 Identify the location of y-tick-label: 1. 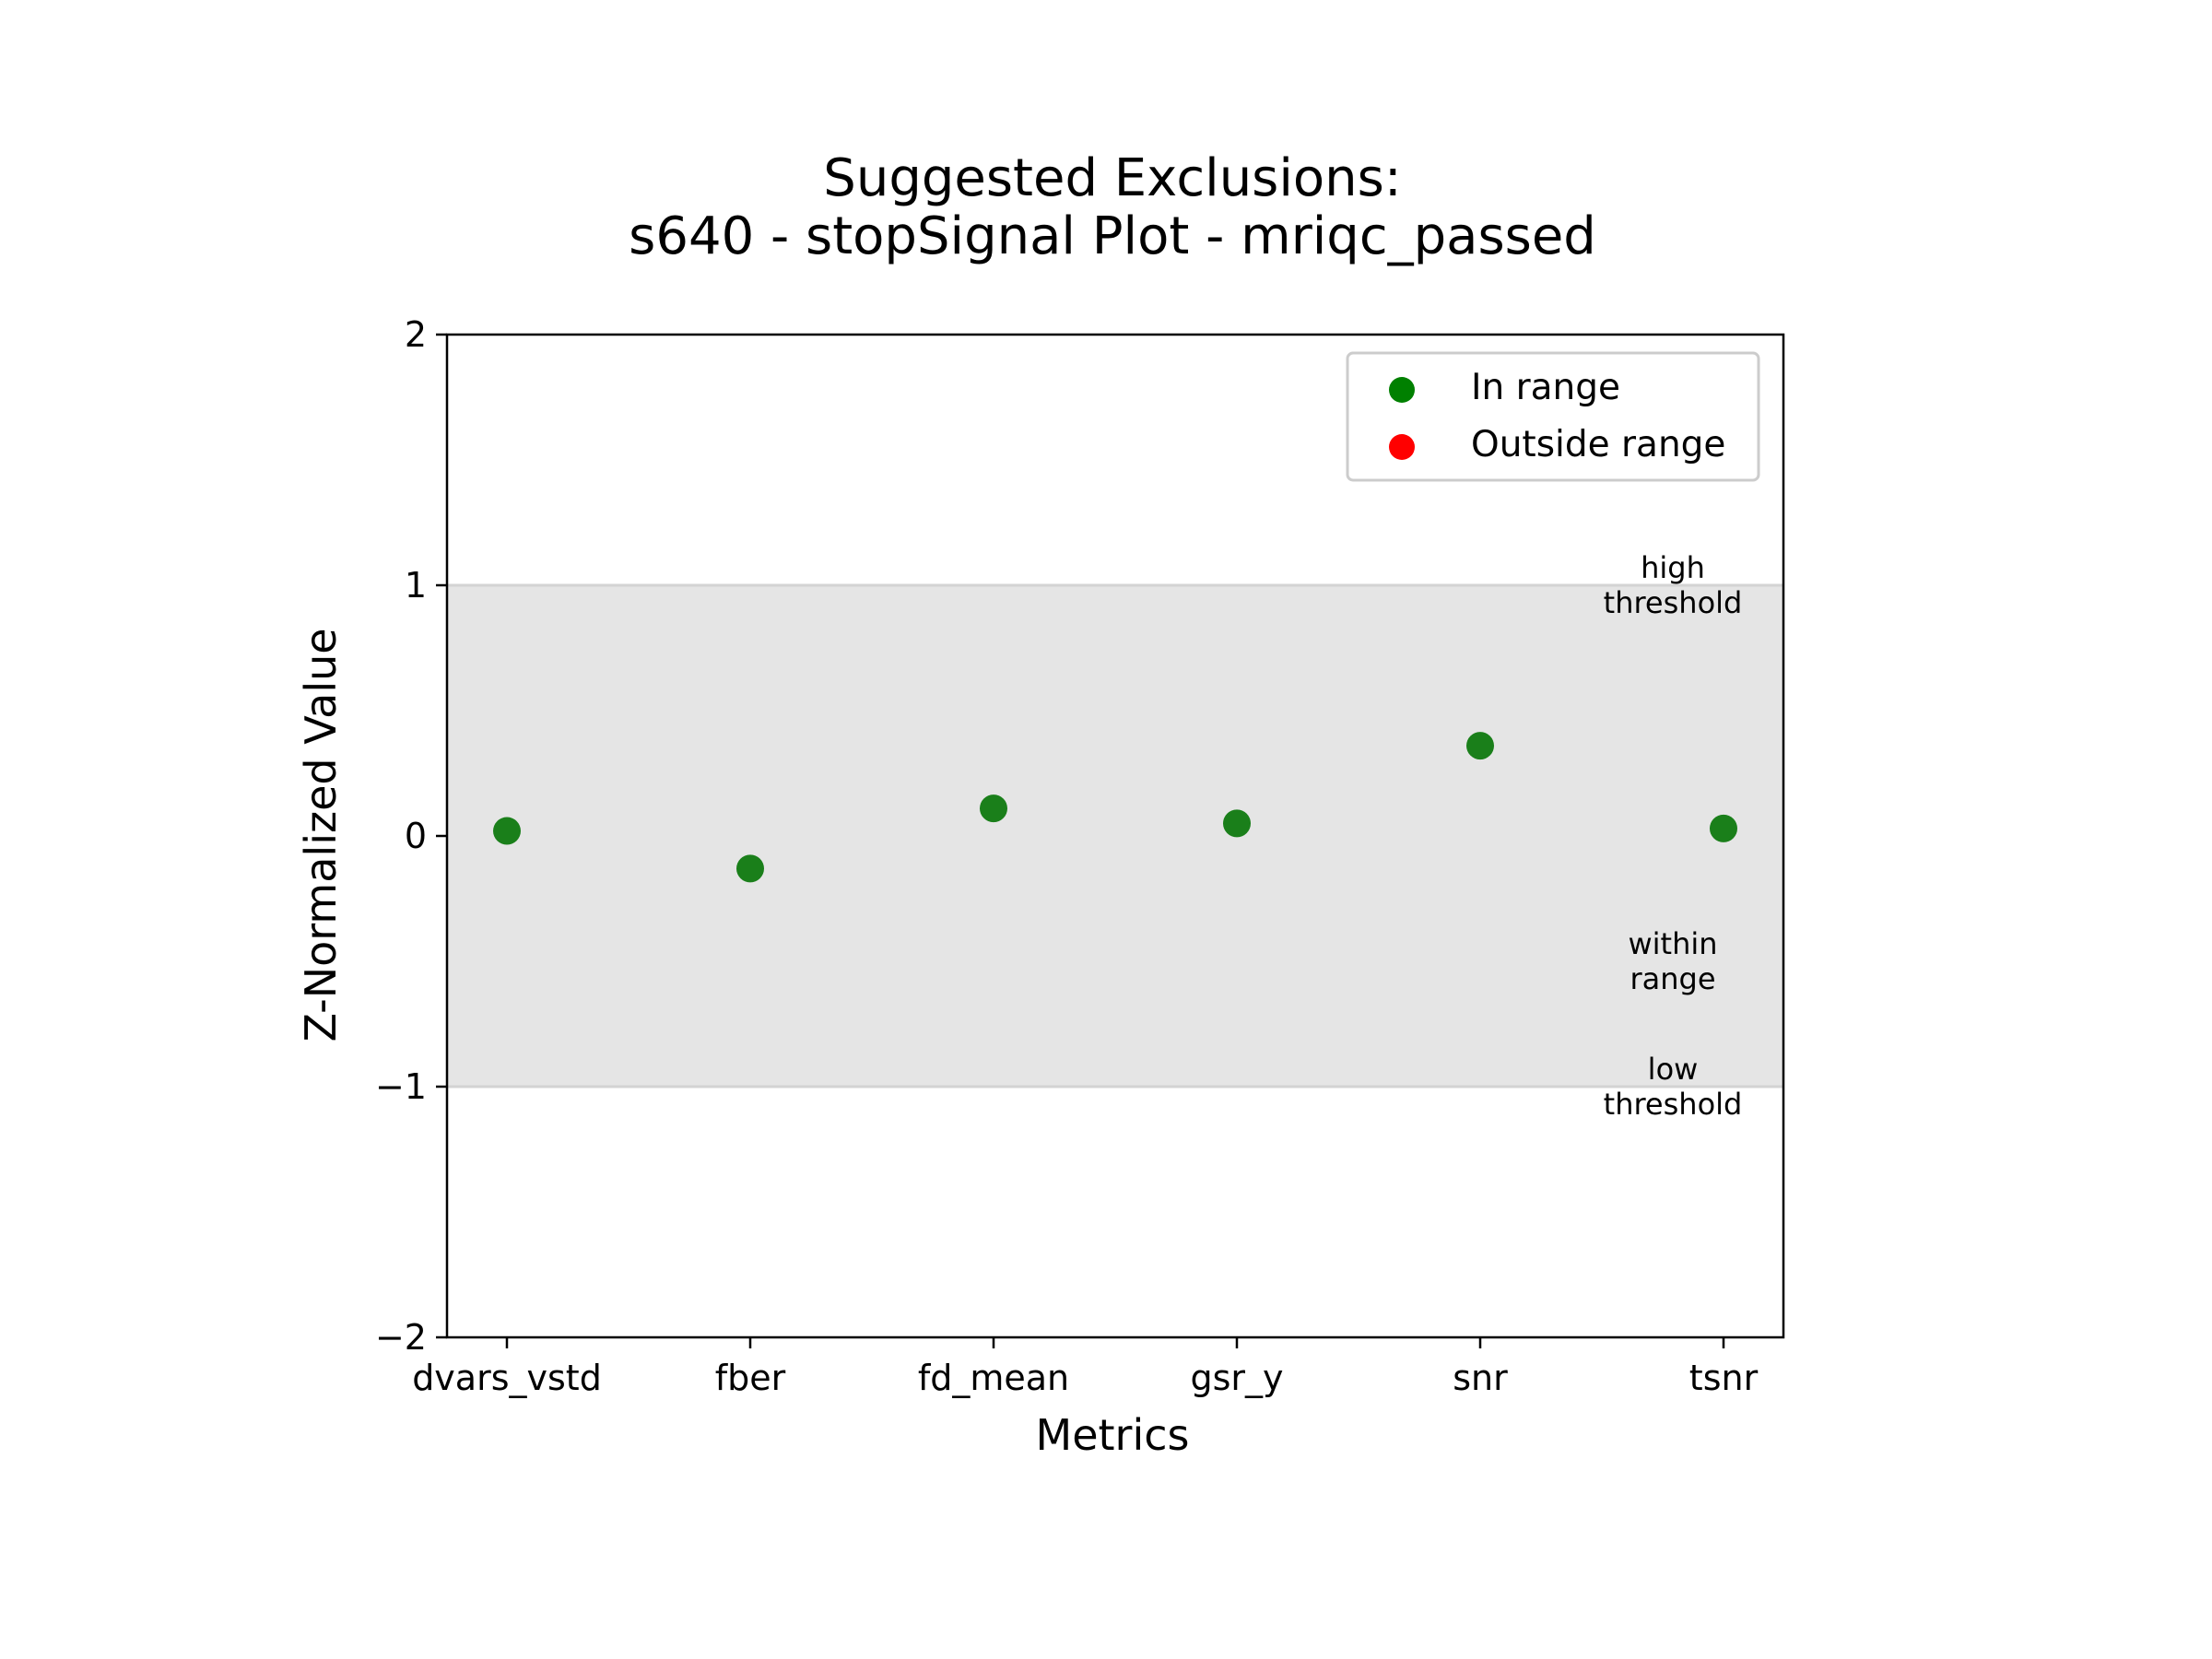
(416, 585).